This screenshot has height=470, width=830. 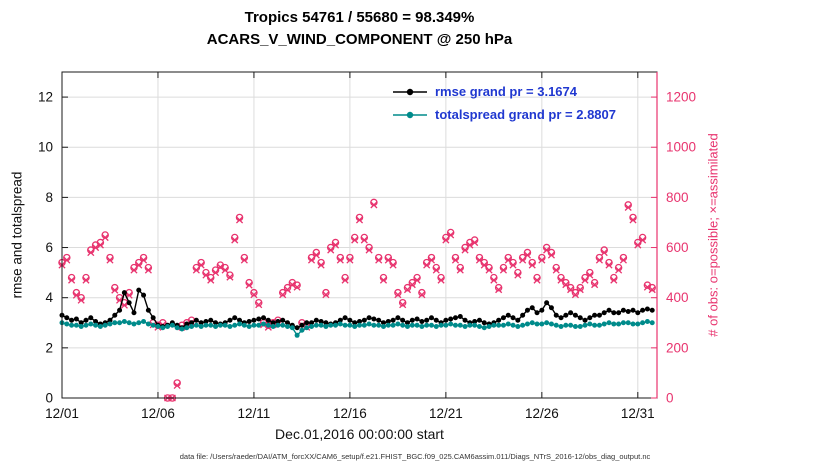 What do you see at coordinates (357, 328) in the screenshot?
I see `totalspread-series` at bounding box center [357, 328].